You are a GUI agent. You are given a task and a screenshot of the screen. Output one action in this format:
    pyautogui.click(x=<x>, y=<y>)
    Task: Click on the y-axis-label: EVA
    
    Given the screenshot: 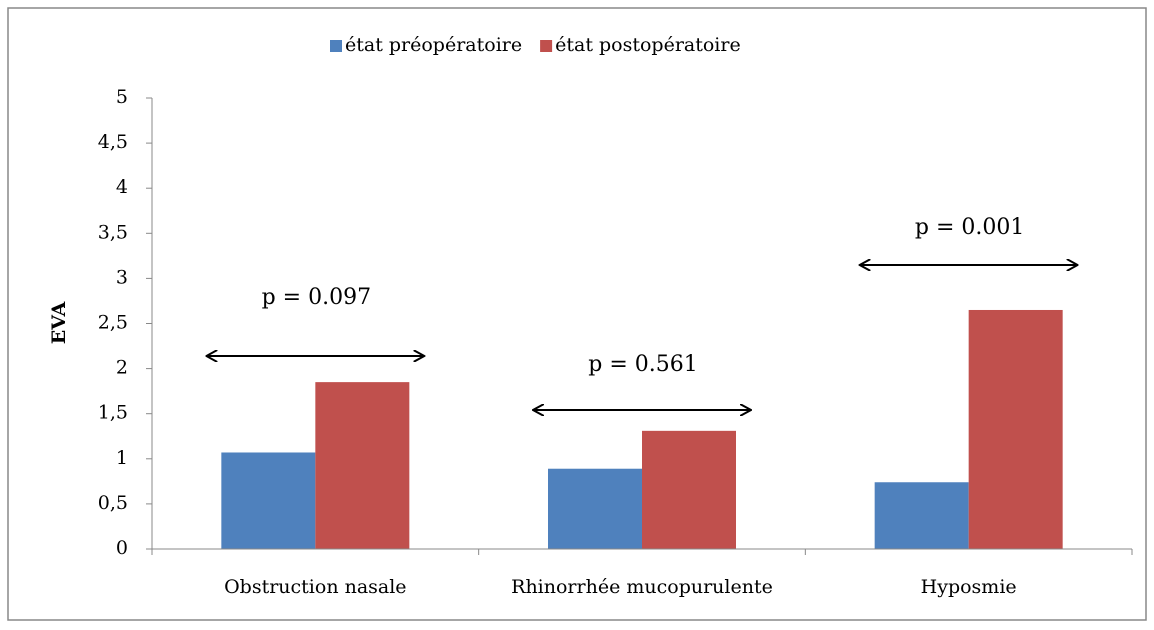 What is the action you would take?
    pyautogui.click(x=59, y=323)
    